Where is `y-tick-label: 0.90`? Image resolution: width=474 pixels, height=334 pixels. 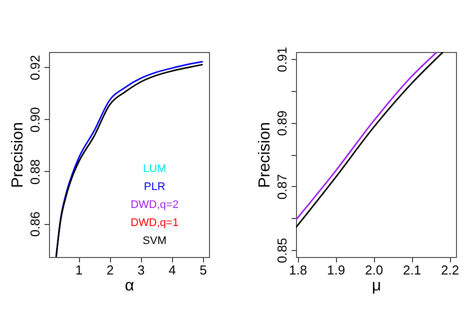
y-tick-label: 0.90 is located at coordinates (35, 119).